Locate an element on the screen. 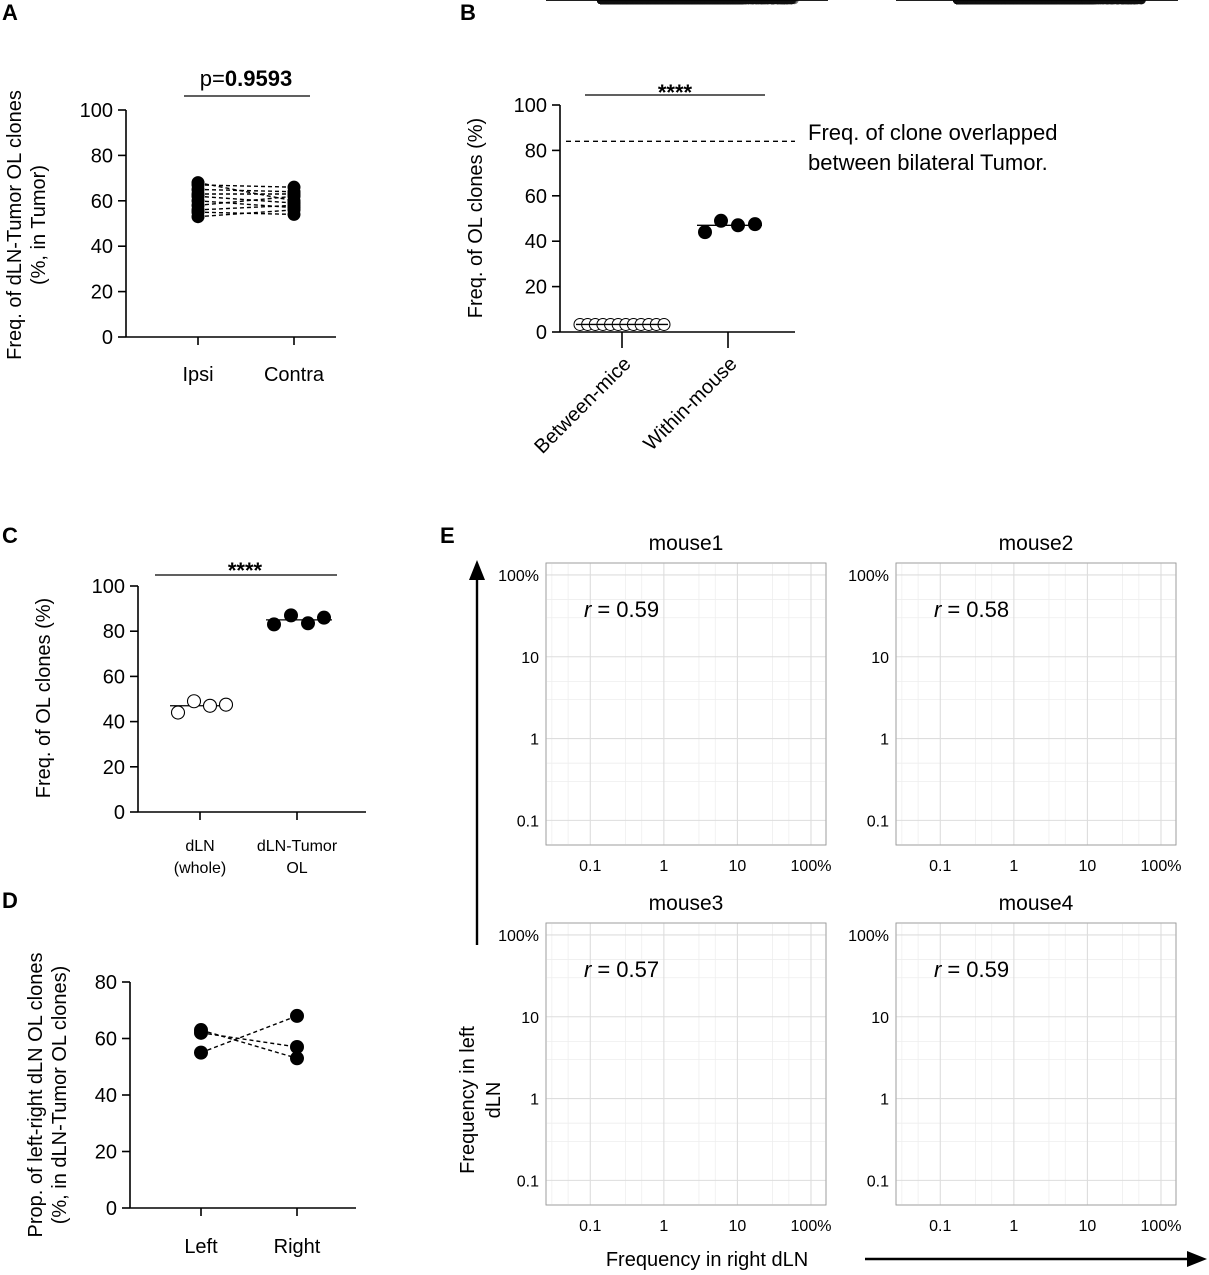 The width and height of the screenshot is (1209, 1275). panel-e-r-value: = 0.58 is located at coordinates (978, 609).